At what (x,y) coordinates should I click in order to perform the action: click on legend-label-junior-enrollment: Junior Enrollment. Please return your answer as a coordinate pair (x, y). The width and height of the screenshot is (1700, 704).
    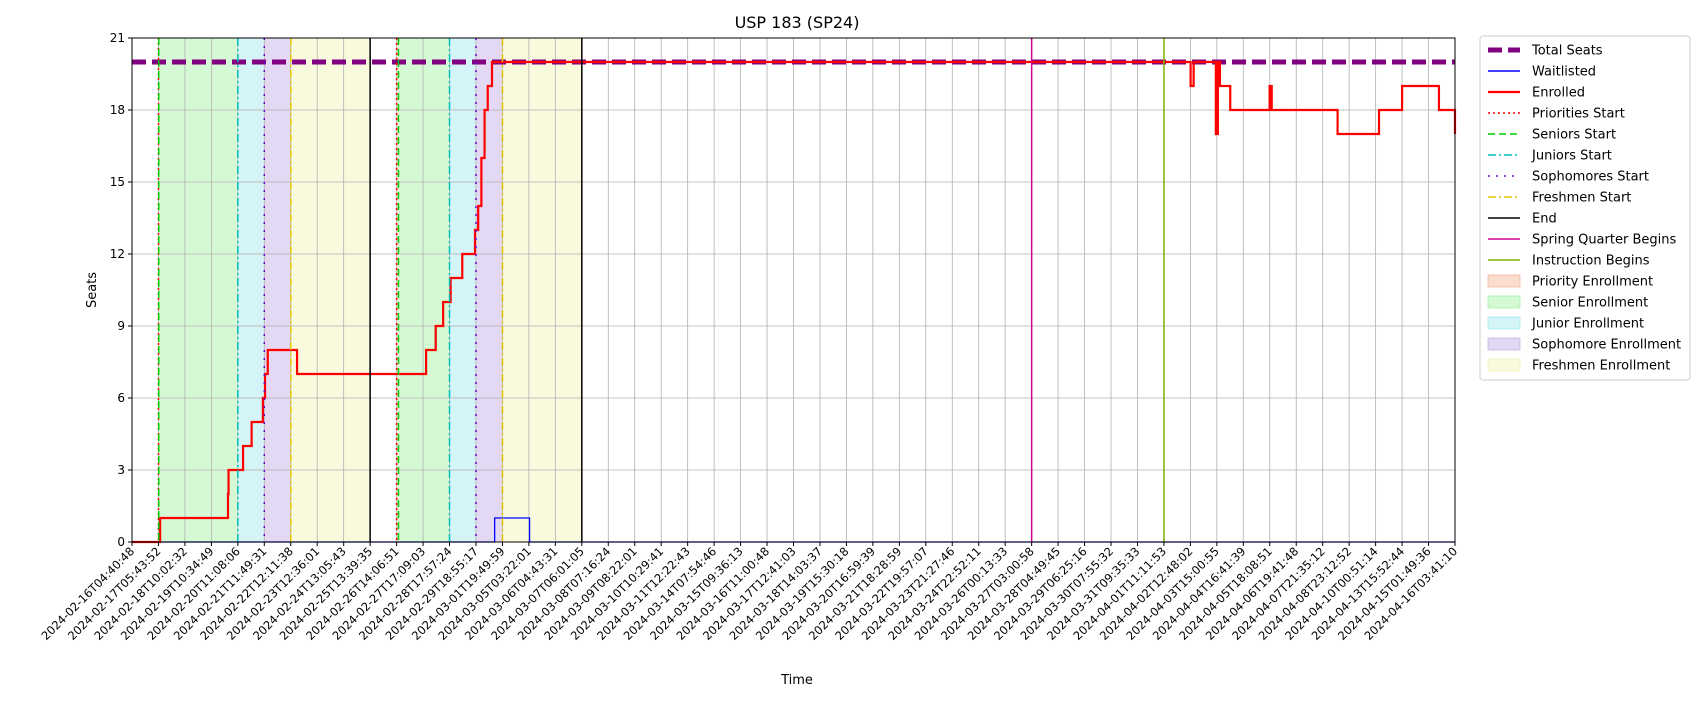
    Looking at the image, I should click on (1587, 324).